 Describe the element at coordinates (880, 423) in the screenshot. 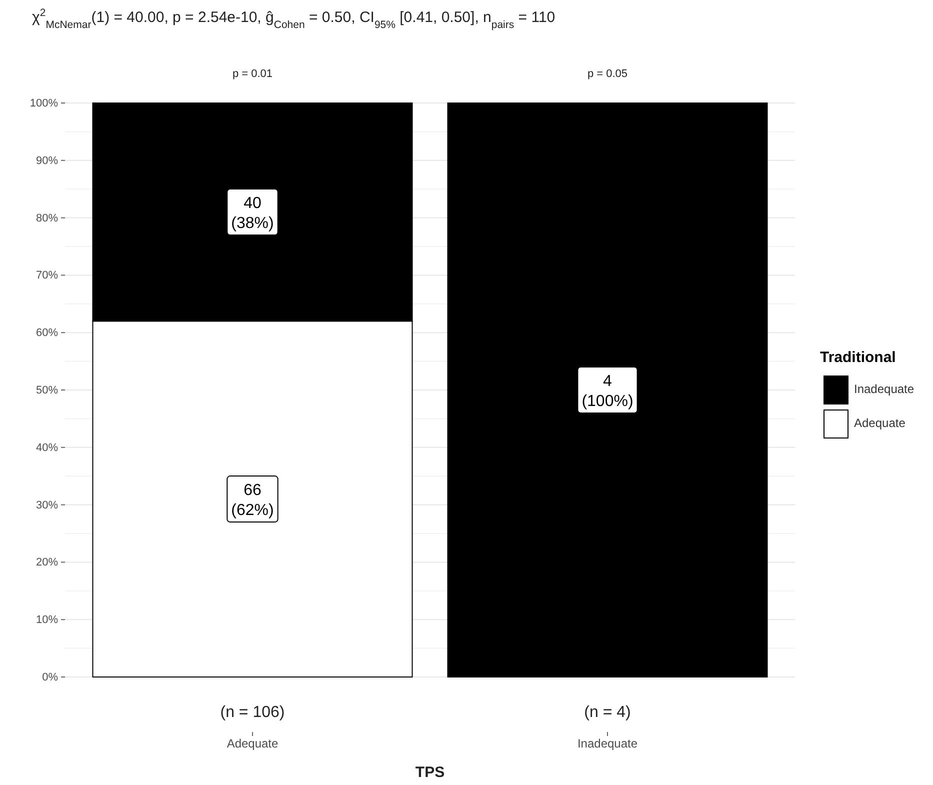

I see `legend-label: Adequate` at that location.